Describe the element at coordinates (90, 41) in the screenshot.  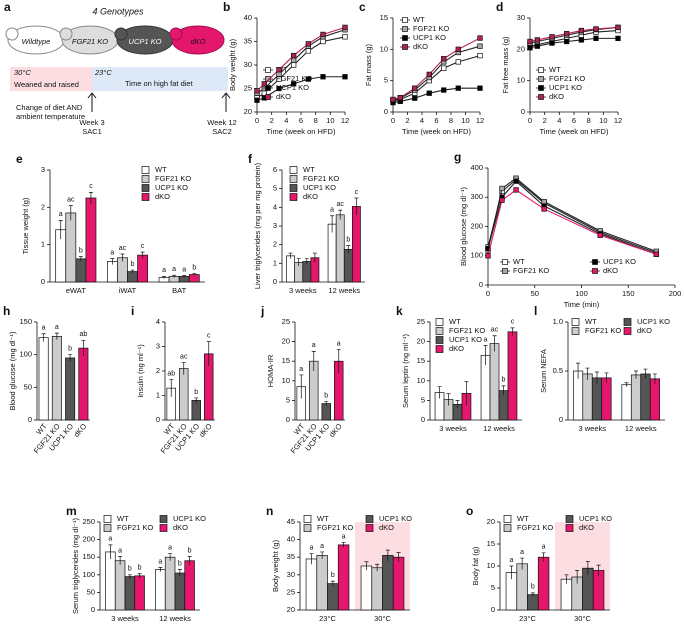
I see `mouse-label: FGF21 KO` at that location.